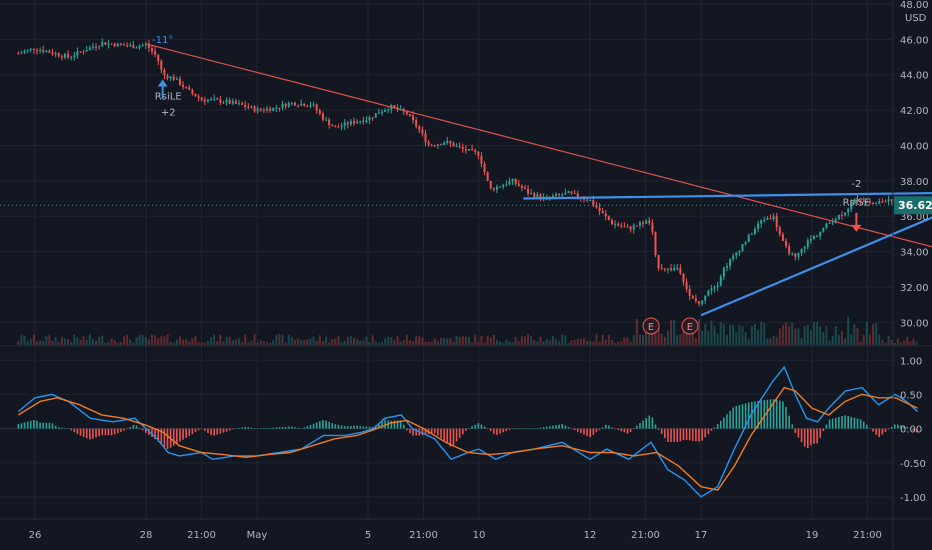 The height and width of the screenshot is (550, 932). What do you see at coordinates (423, 535) in the screenshot?
I see `time-tick-label: 21:00` at bounding box center [423, 535].